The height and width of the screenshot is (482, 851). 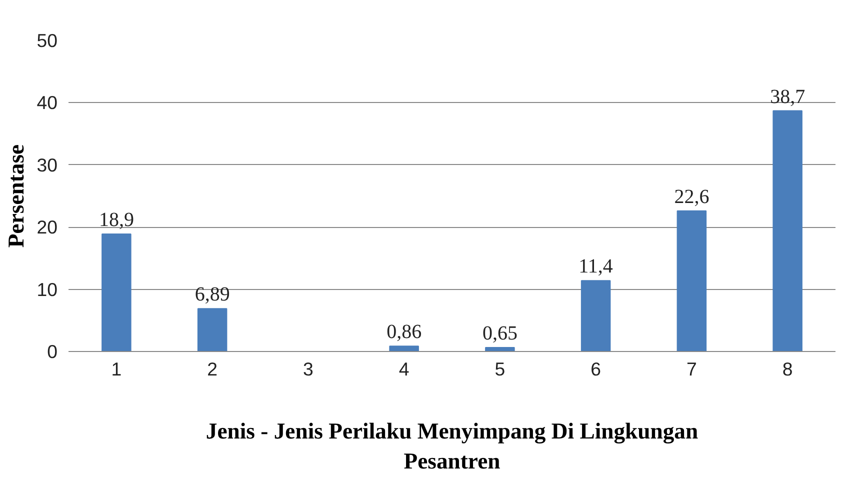 I want to click on y-tick-label: 0, so click(x=52, y=351).